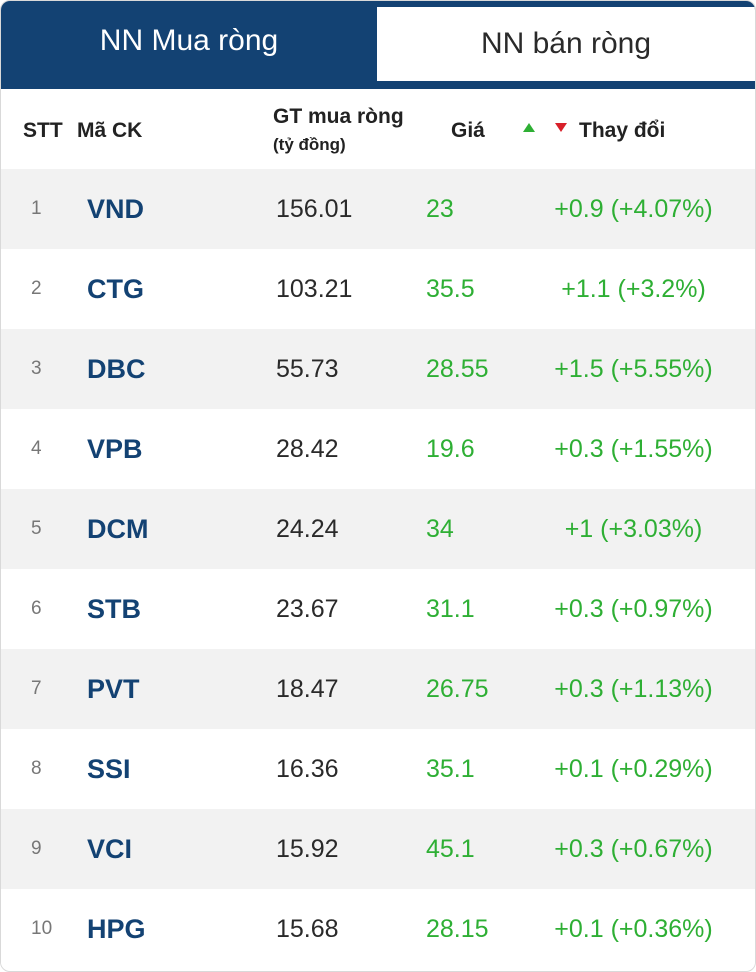  I want to click on table-row: 9 VCI 15.92 45.1 +0.3 (+0.67%), so click(378, 849).